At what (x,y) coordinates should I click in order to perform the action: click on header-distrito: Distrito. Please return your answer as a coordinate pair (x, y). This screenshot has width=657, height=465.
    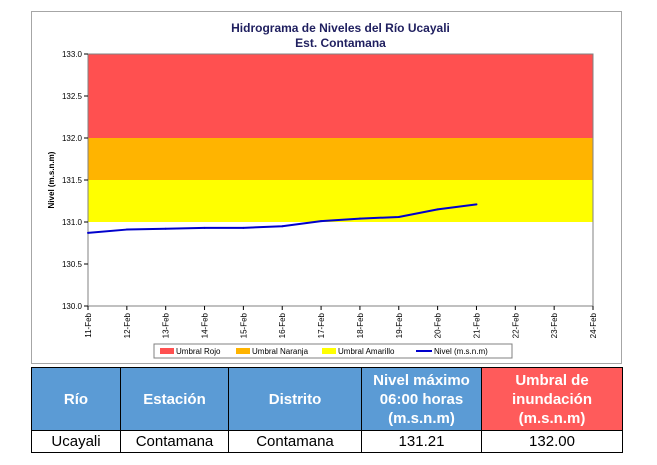
    Looking at the image, I should click on (295, 399).